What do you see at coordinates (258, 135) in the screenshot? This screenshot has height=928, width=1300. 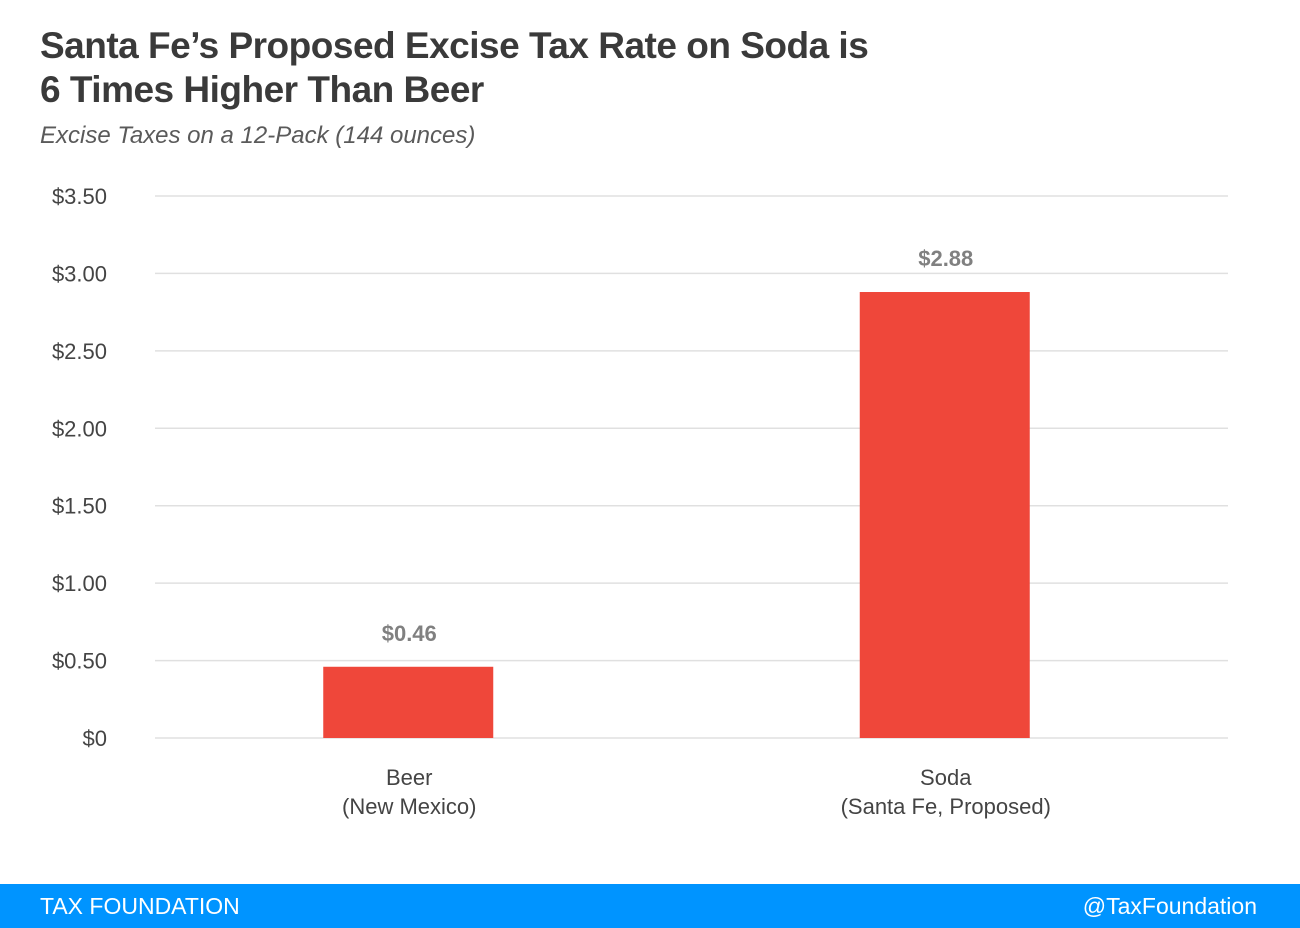 I see `subtitle: Excise Taxes on a 12-Pack (144 ounces)` at bounding box center [258, 135].